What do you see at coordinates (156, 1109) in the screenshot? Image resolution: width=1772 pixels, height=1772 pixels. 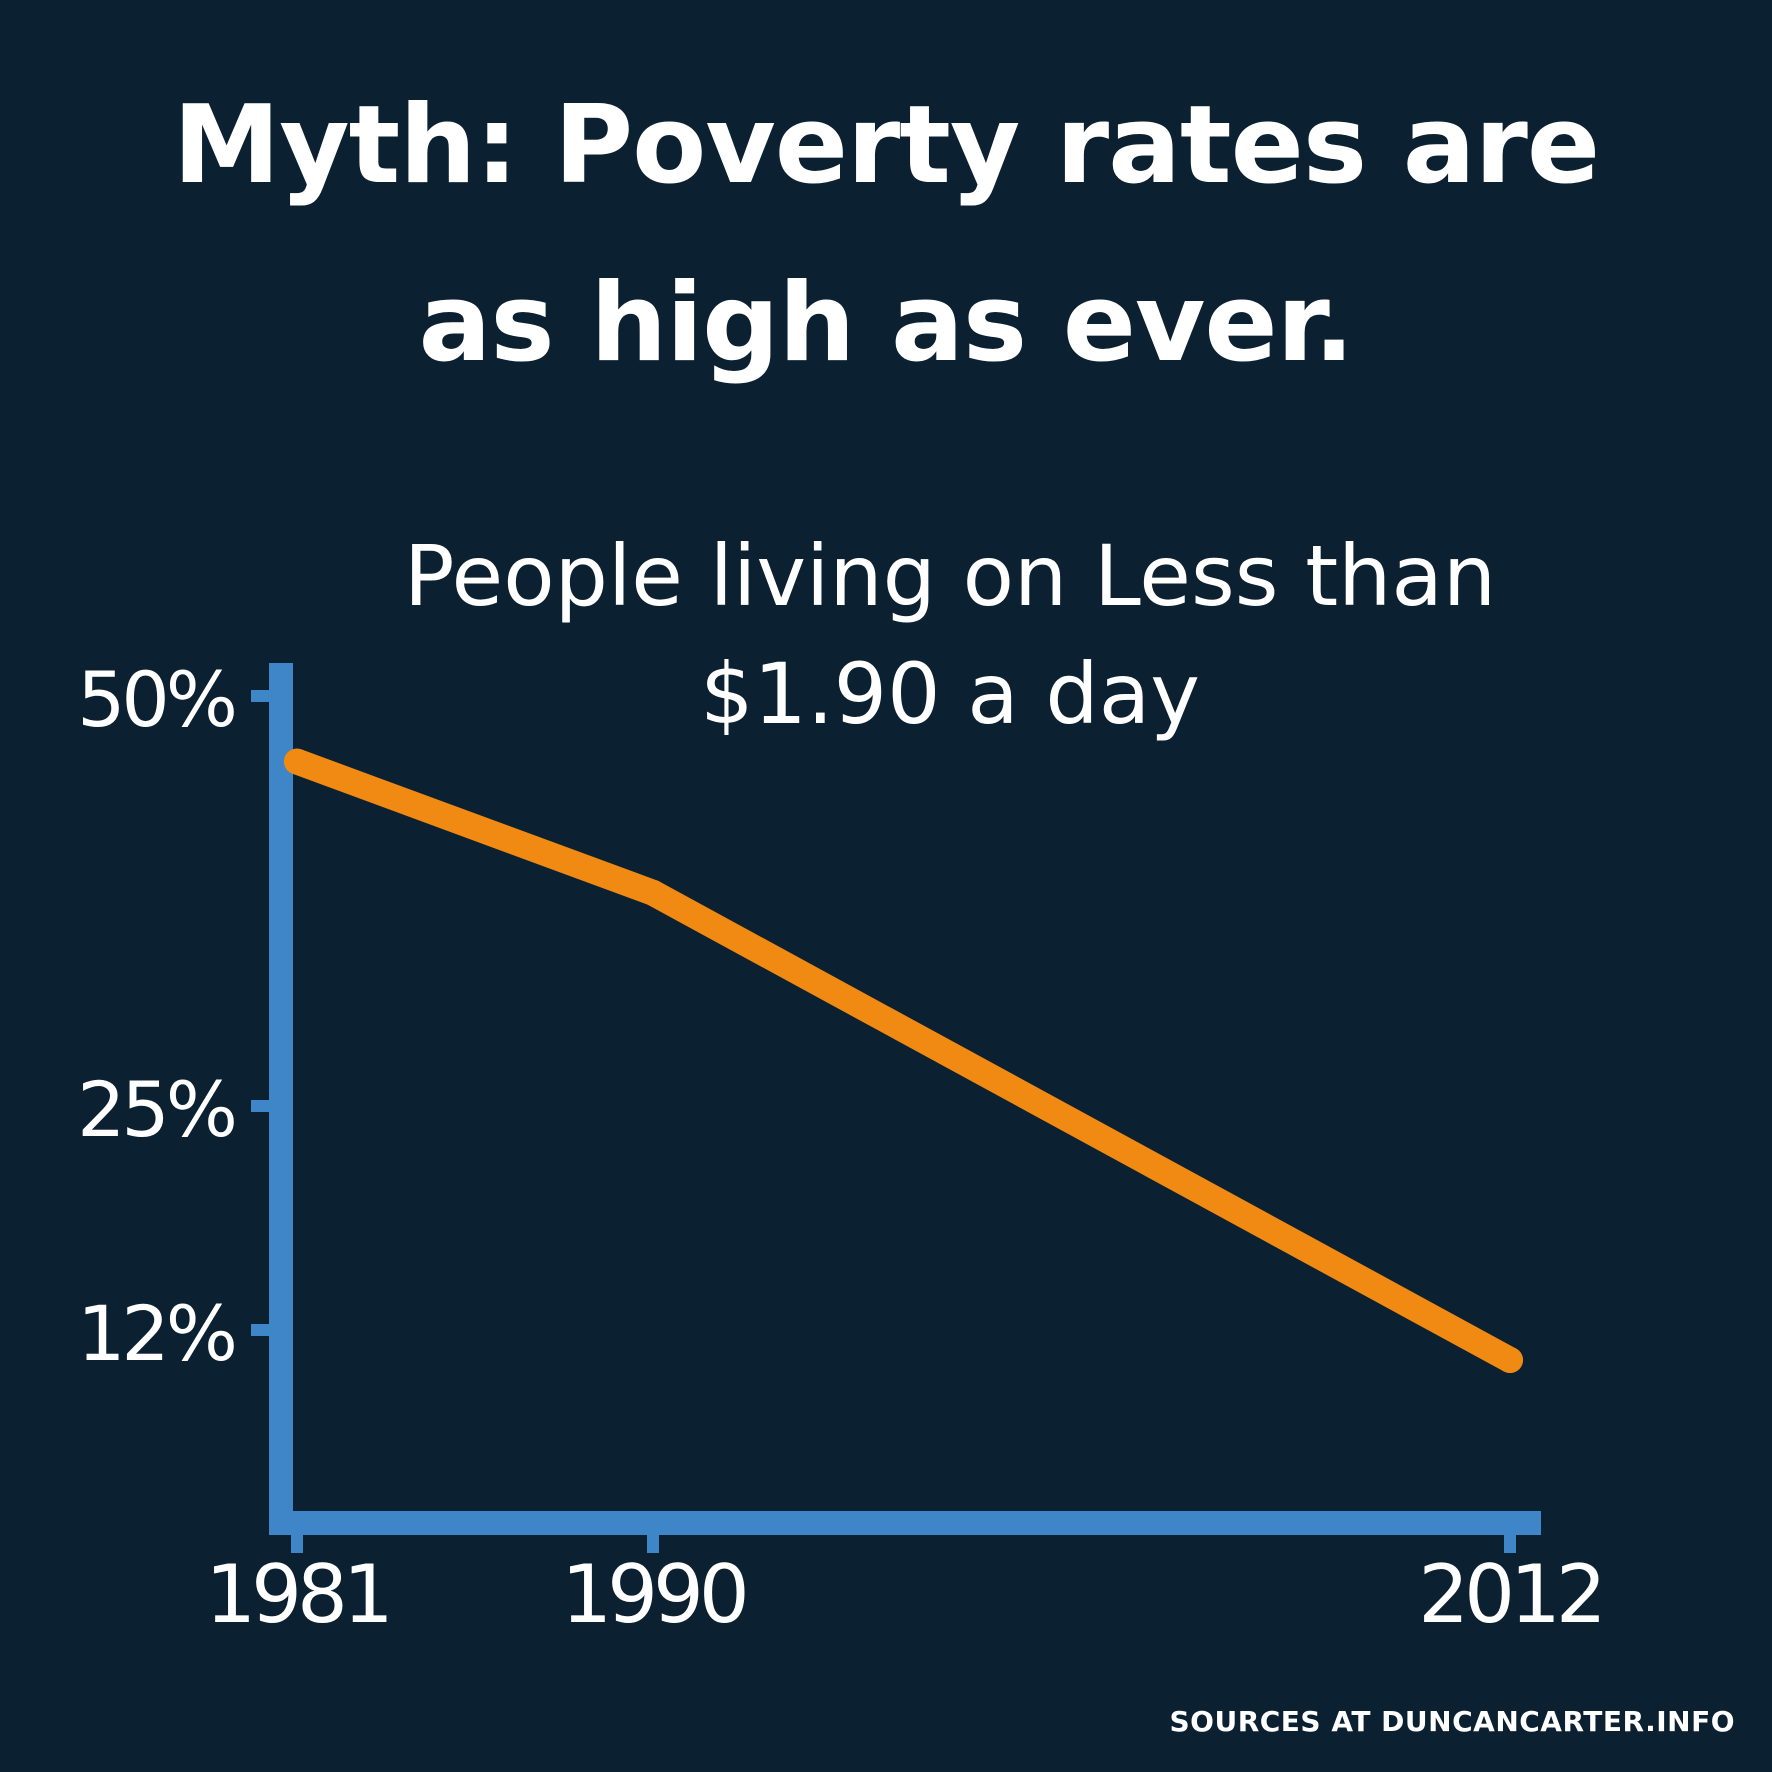 I see `y-tick-label-25: 25%` at bounding box center [156, 1109].